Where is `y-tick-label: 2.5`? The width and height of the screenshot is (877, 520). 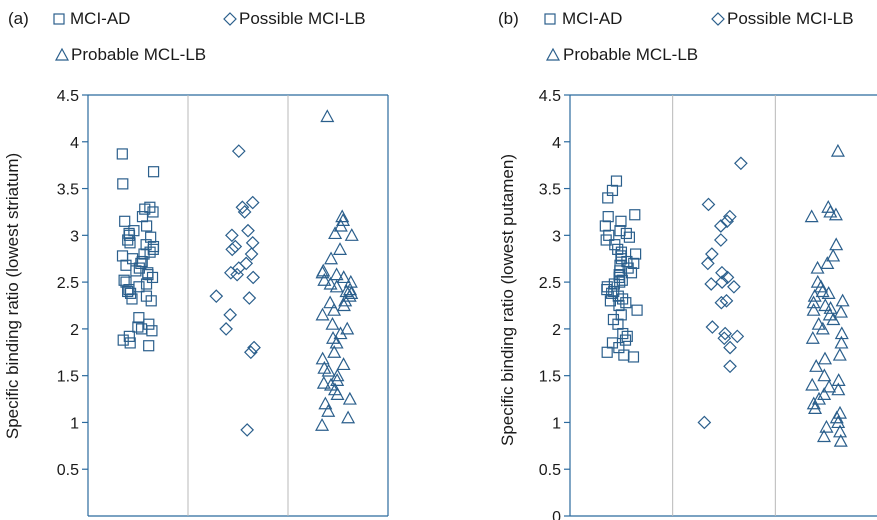 y-tick-label: 2.5 is located at coordinates (550, 283).